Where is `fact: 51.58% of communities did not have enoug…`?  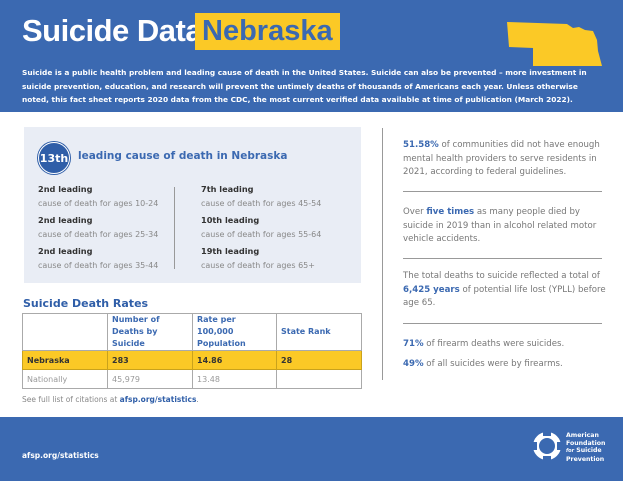
fact: 51.58% of communities did not have enoug… is located at coordinates (501, 158).